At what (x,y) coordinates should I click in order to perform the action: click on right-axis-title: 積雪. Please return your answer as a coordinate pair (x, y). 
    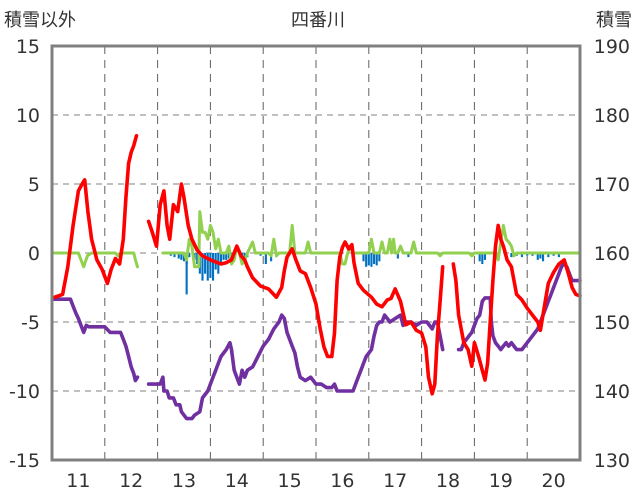
    Looking at the image, I should click on (614, 20).